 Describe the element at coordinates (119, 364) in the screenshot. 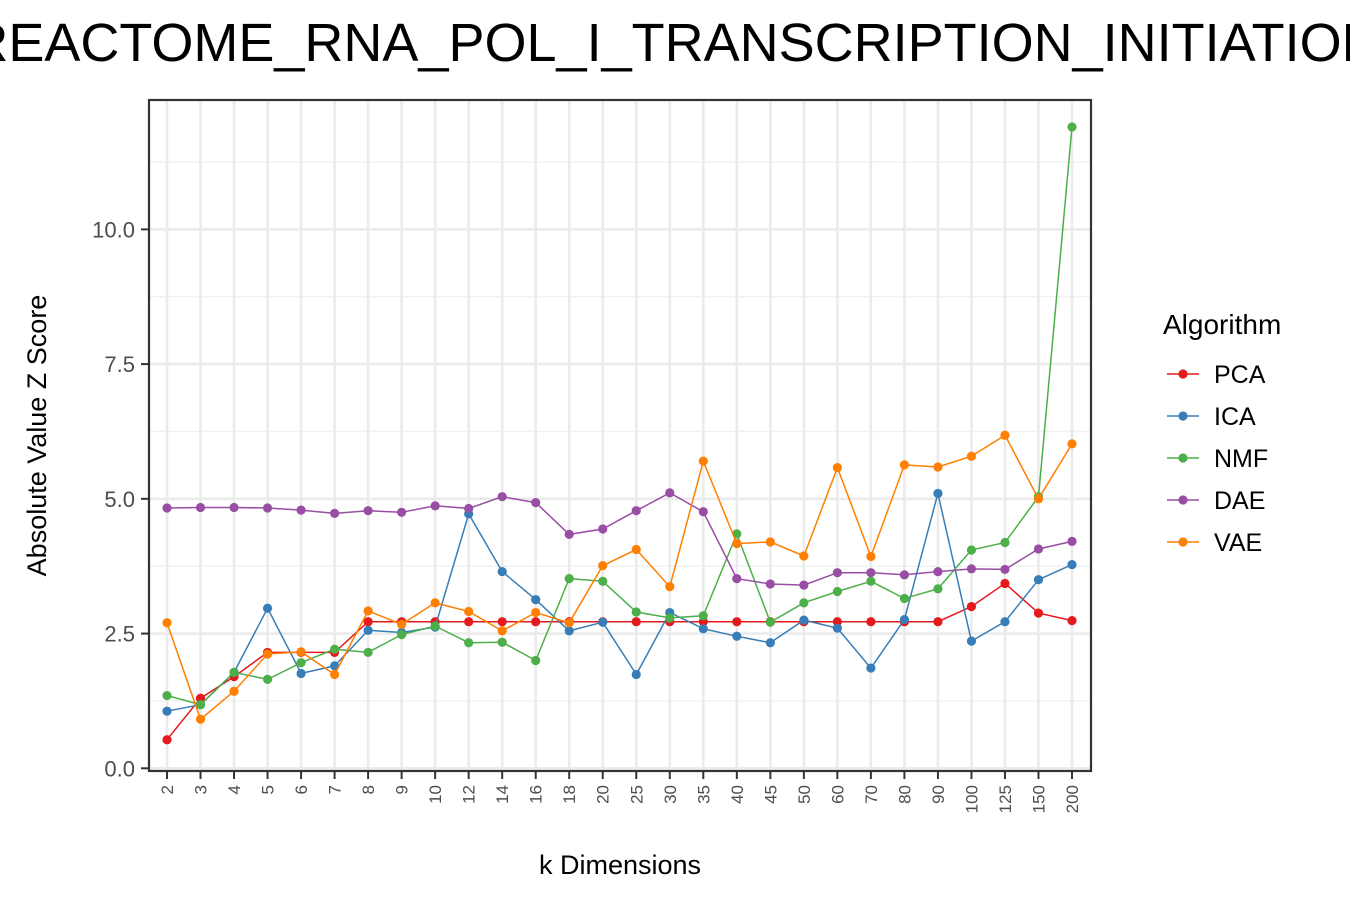

I see `y-tick-label: 7.5` at that location.